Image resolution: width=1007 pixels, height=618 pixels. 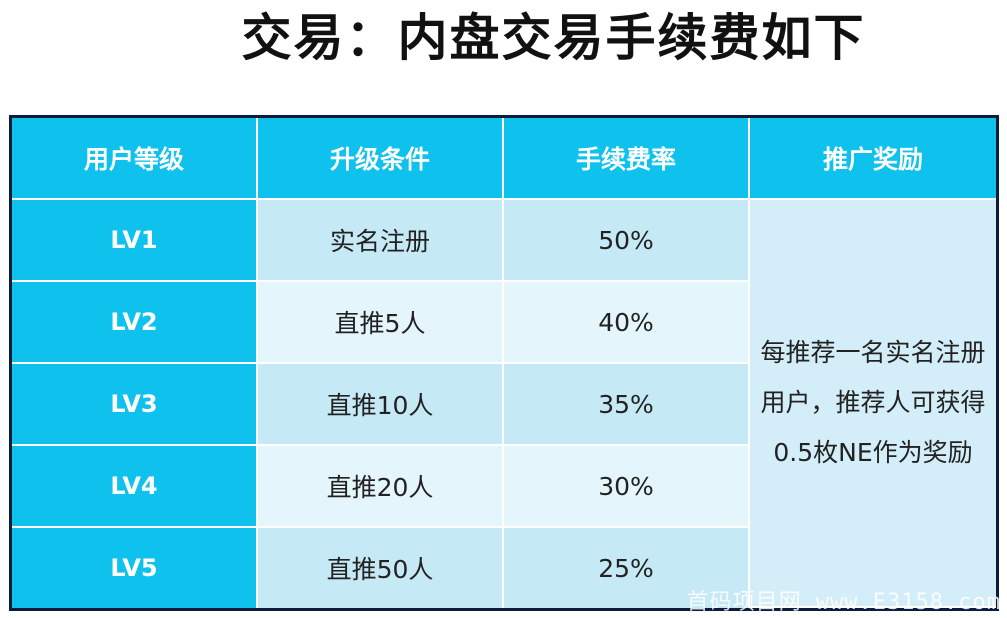 What do you see at coordinates (553, 38) in the screenshot?
I see `page-title: 交易：内盘交易手续费如下` at bounding box center [553, 38].